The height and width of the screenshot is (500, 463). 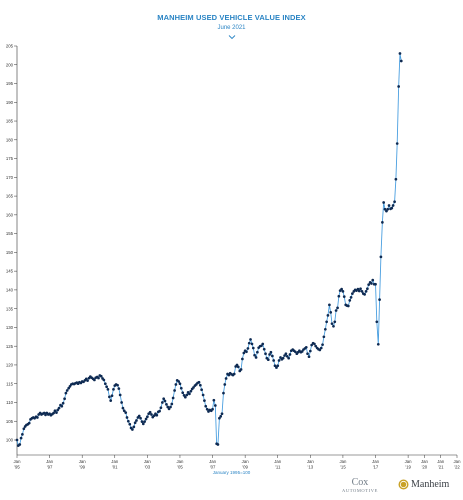 I want to click on x-tick-label: '07, so click(x=213, y=467).